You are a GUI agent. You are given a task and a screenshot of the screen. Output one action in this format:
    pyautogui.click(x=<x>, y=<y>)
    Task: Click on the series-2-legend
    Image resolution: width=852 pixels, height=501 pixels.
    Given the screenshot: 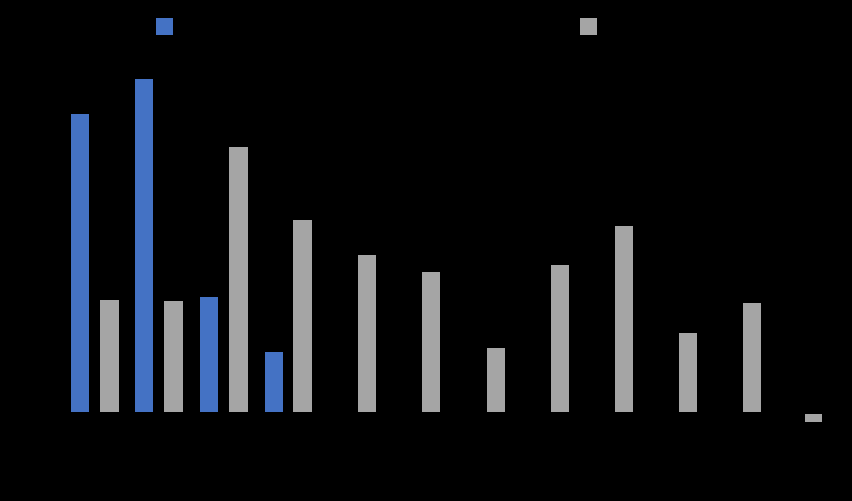 What is the action you would take?
    pyautogui.click(x=591, y=26)
    